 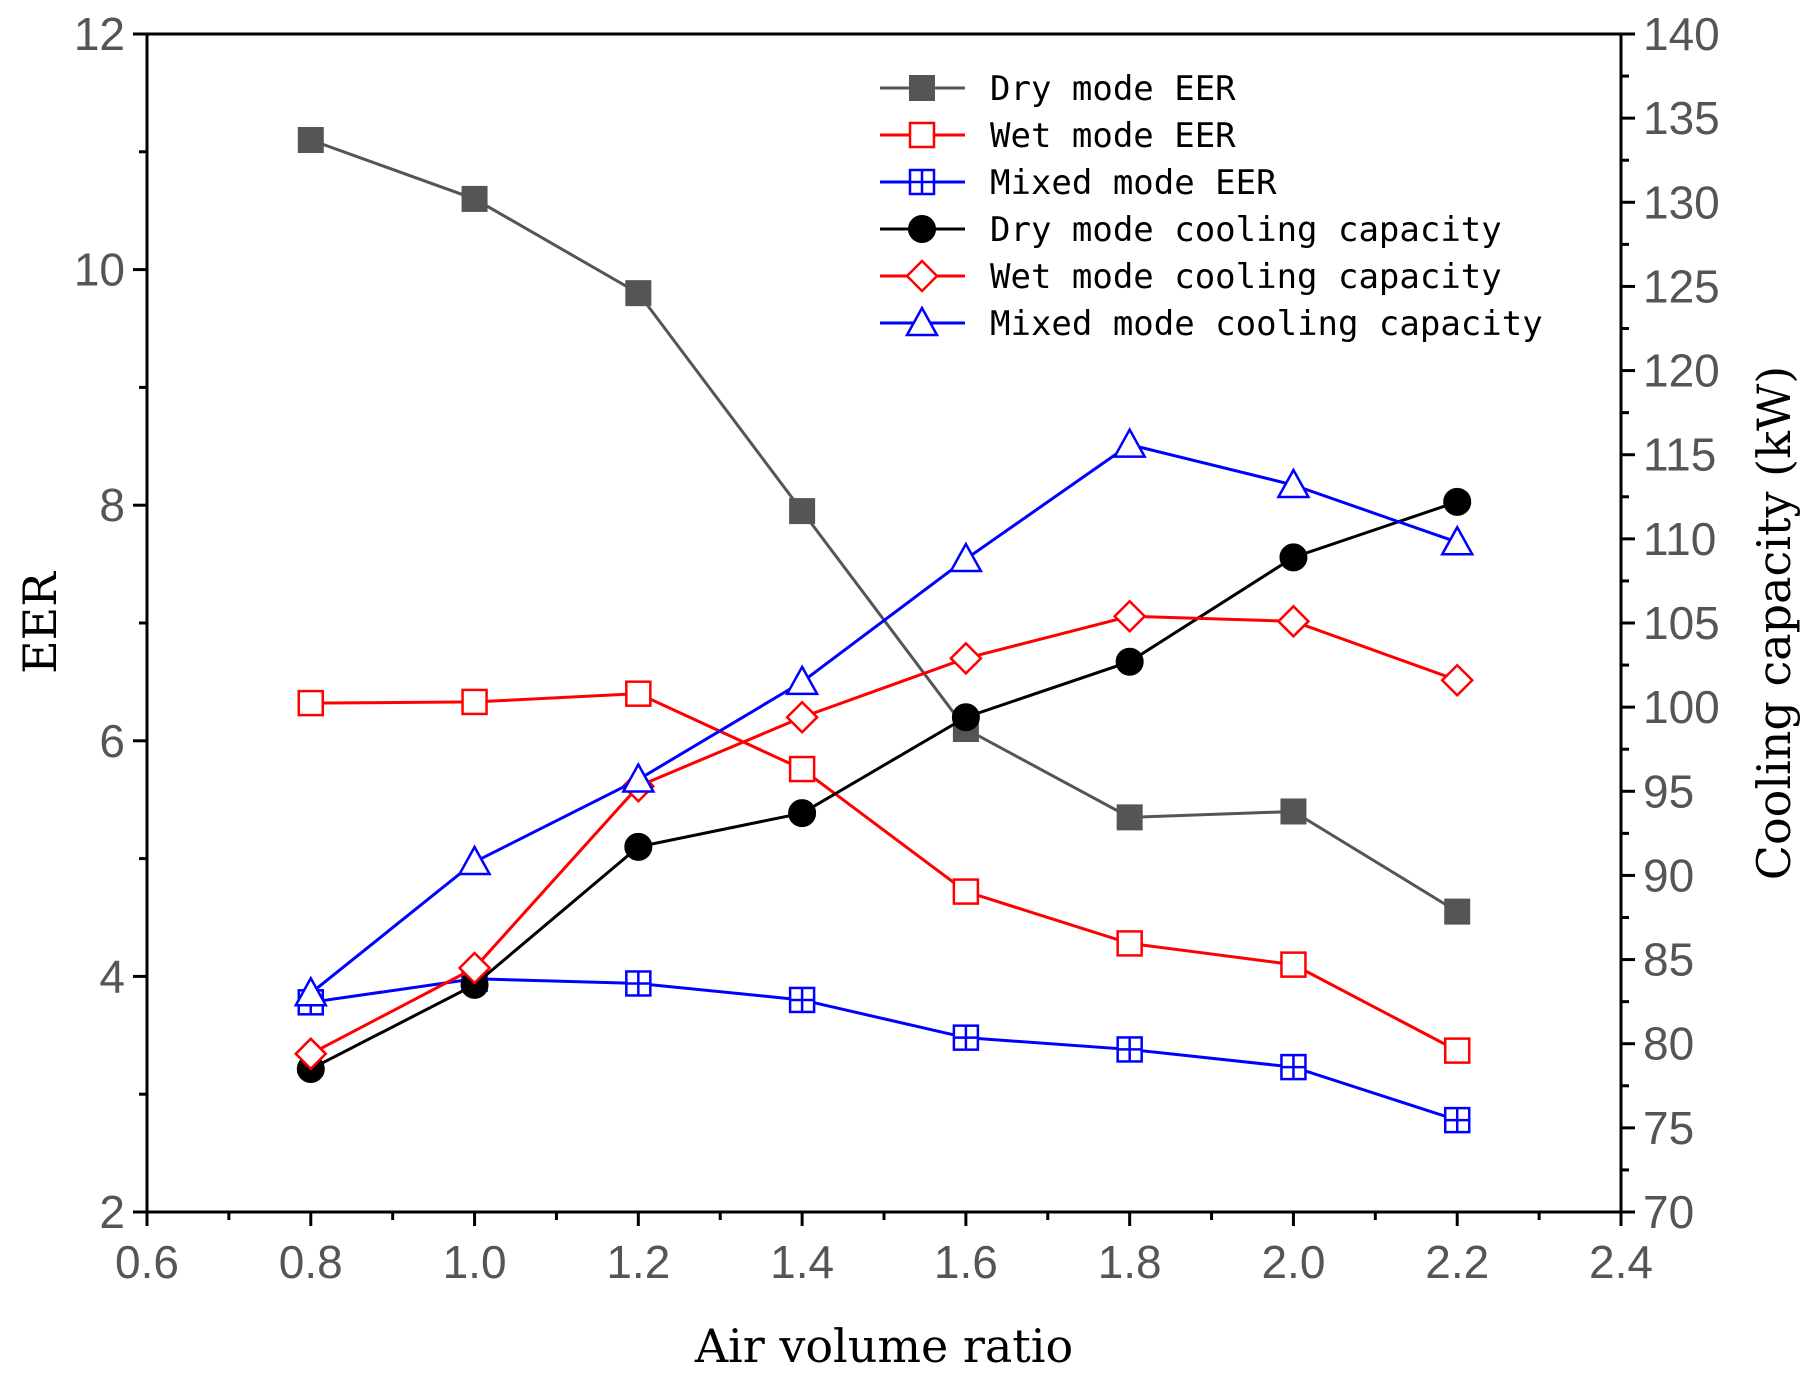 What do you see at coordinates (1774, 623) in the screenshot?
I see `y2-axis-title: Cooling capacity (kW)` at bounding box center [1774, 623].